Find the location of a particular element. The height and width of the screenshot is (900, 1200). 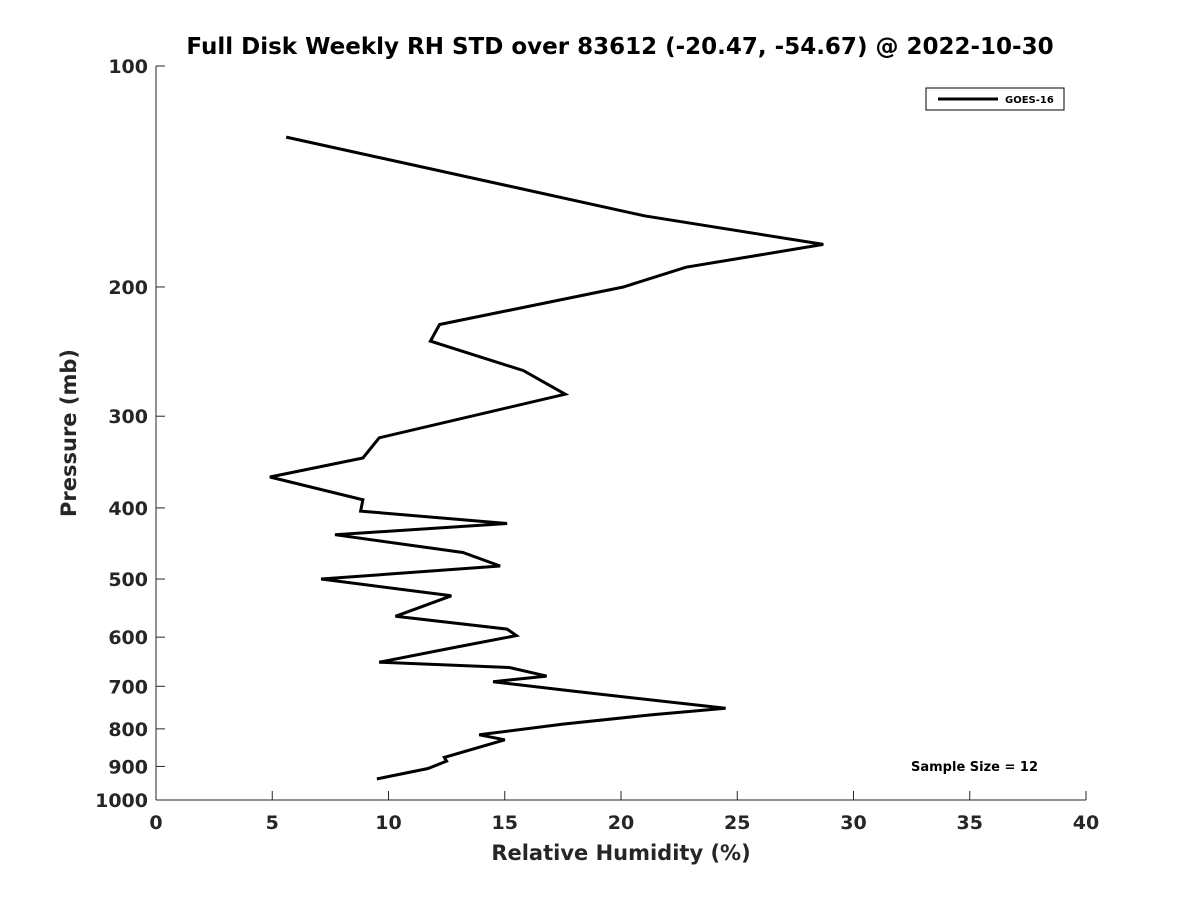

y-tick-label: 500 is located at coordinates (128, 580).